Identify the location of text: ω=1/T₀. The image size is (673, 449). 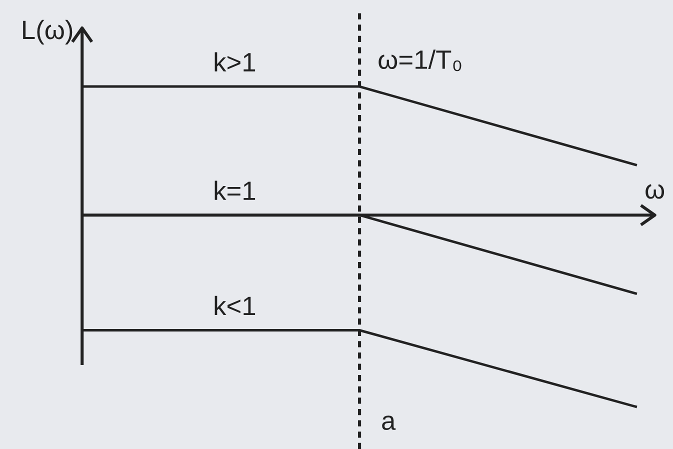
(420, 61).